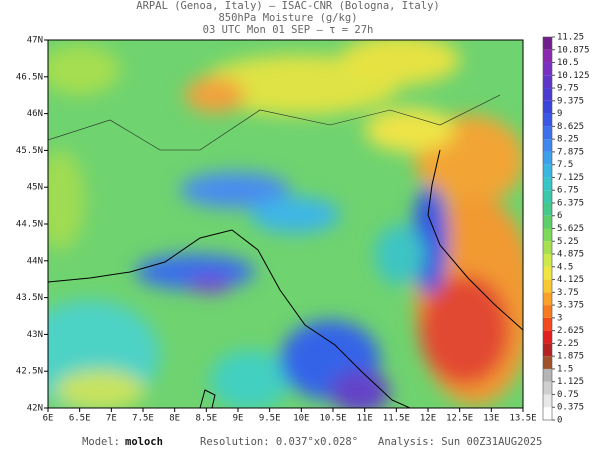  I want to click on lat-tick-label: 45N, so click(35, 188).